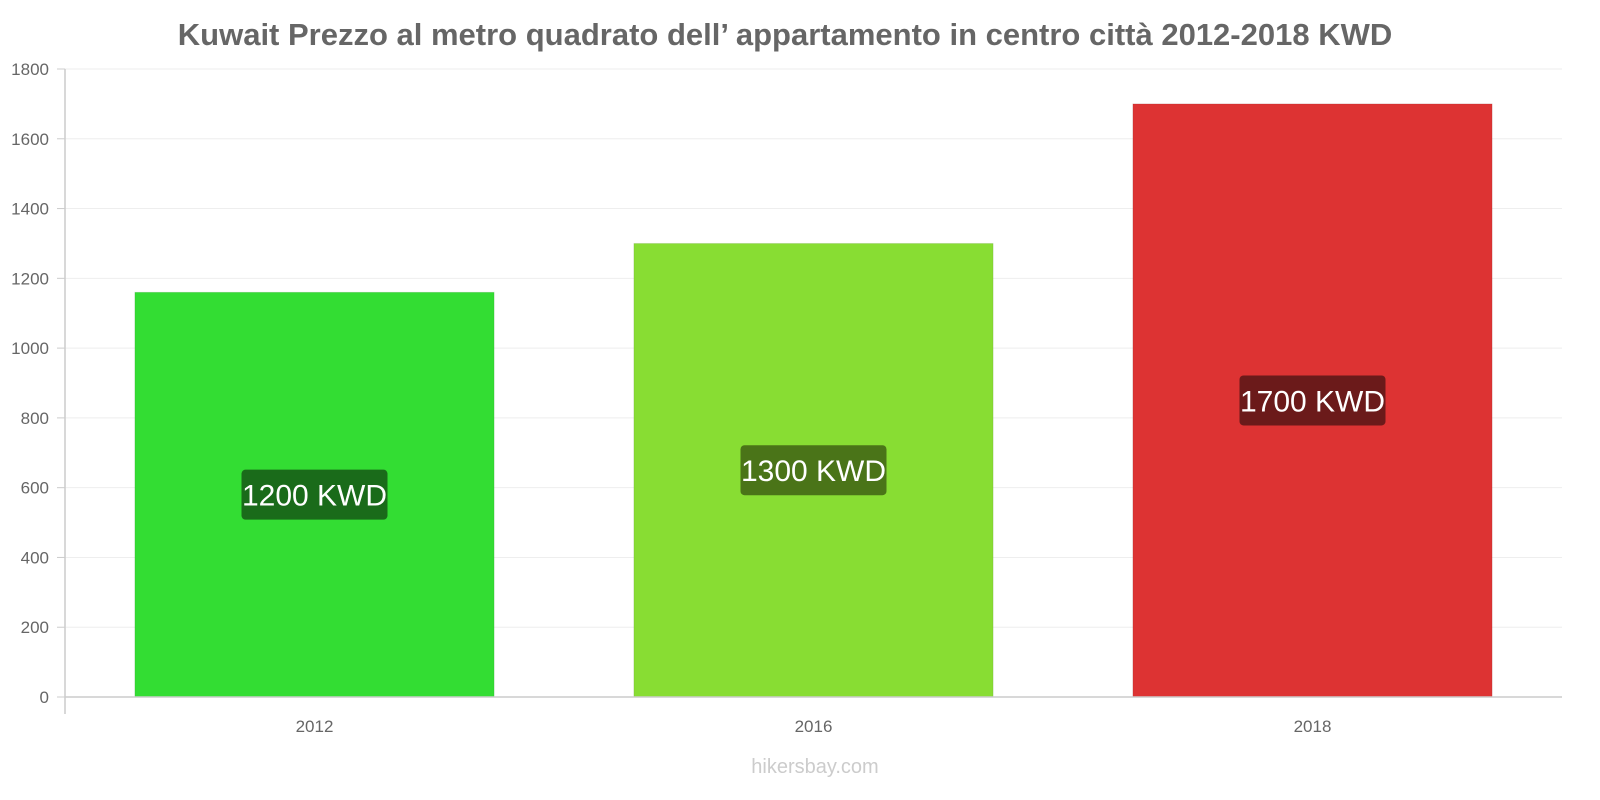  Describe the element at coordinates (30, 278) in the screenshot. I see `y-tick-label: 1200` at that location.